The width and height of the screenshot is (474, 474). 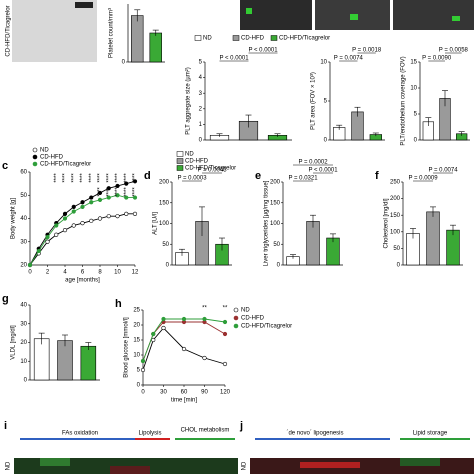 I want to click on p-value: P = 0.0043, so click(x=212, y=171).